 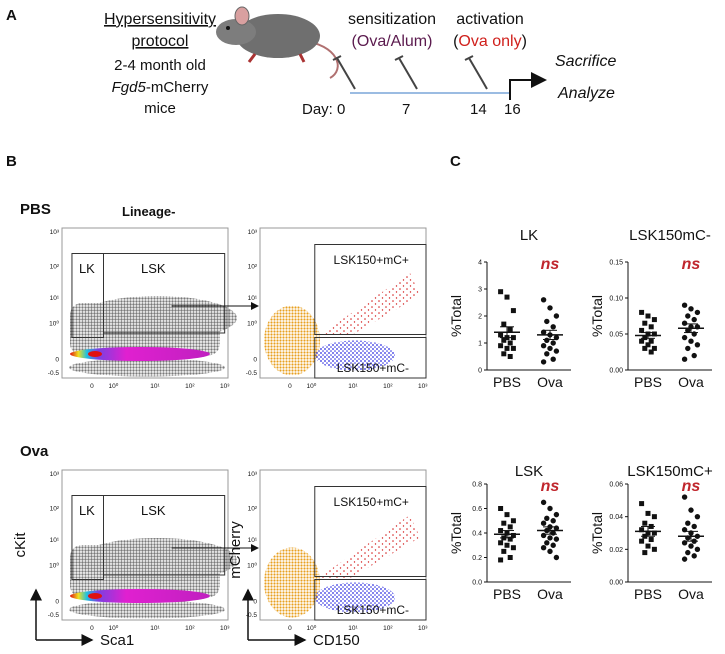 What do you see at coordinates (477, 558) in the screenshot?
I see `y-tick-label: 0.2` at bounding box center [477, 558].